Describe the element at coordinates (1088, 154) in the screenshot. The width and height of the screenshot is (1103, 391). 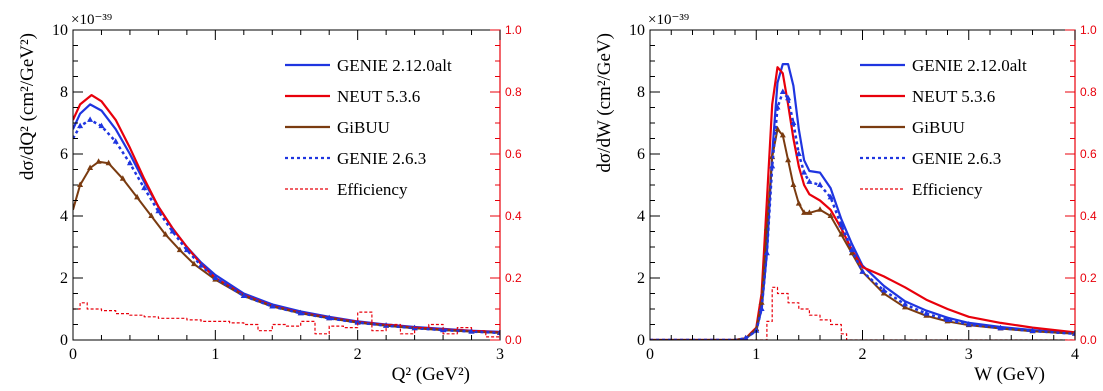
I see `y2-tick-label: 0.6` at that location.